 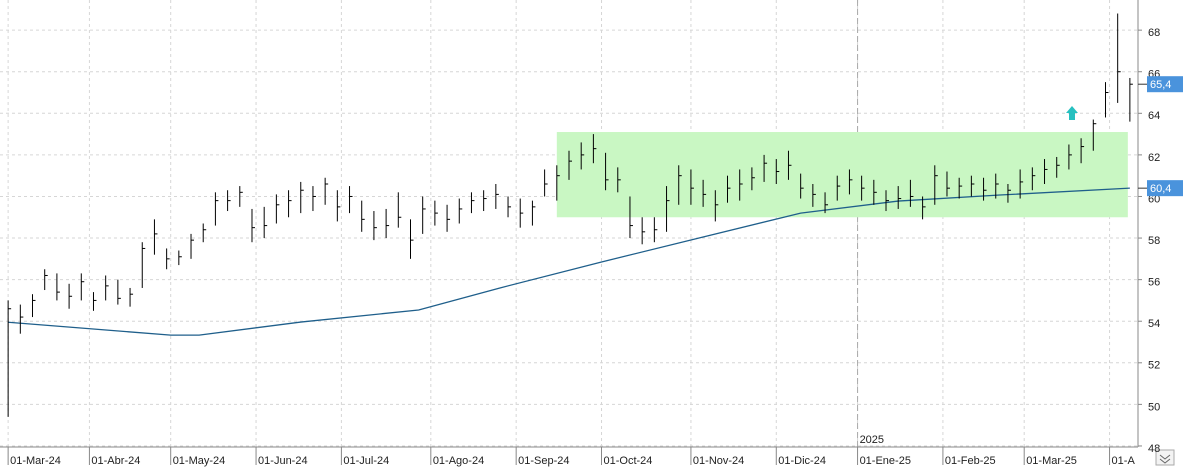 I want to click on y-tick-label: 62, so click(x=1154, y=158).